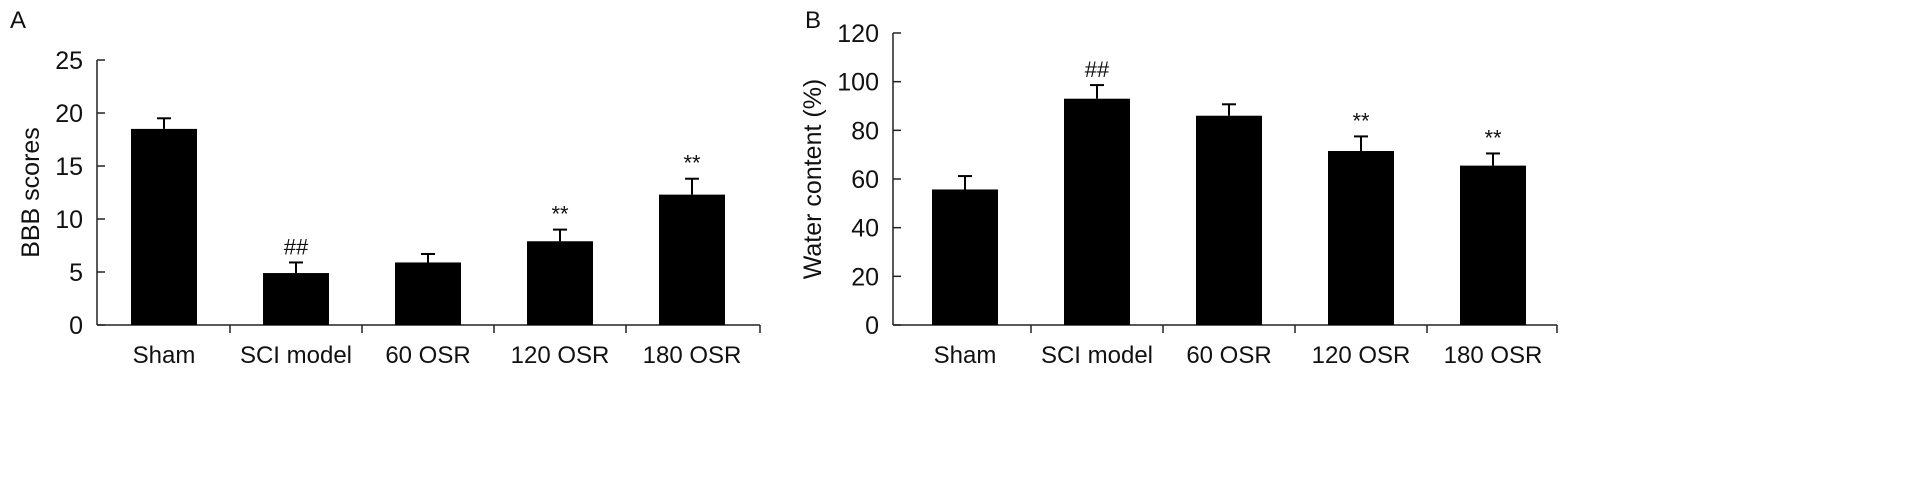 The height and width of the screenshot is (480, 1918). What do you see at coordinates (76, 273) in the screenshot?
I see `y-tick-label: 5` at bounding box center [76, 273].